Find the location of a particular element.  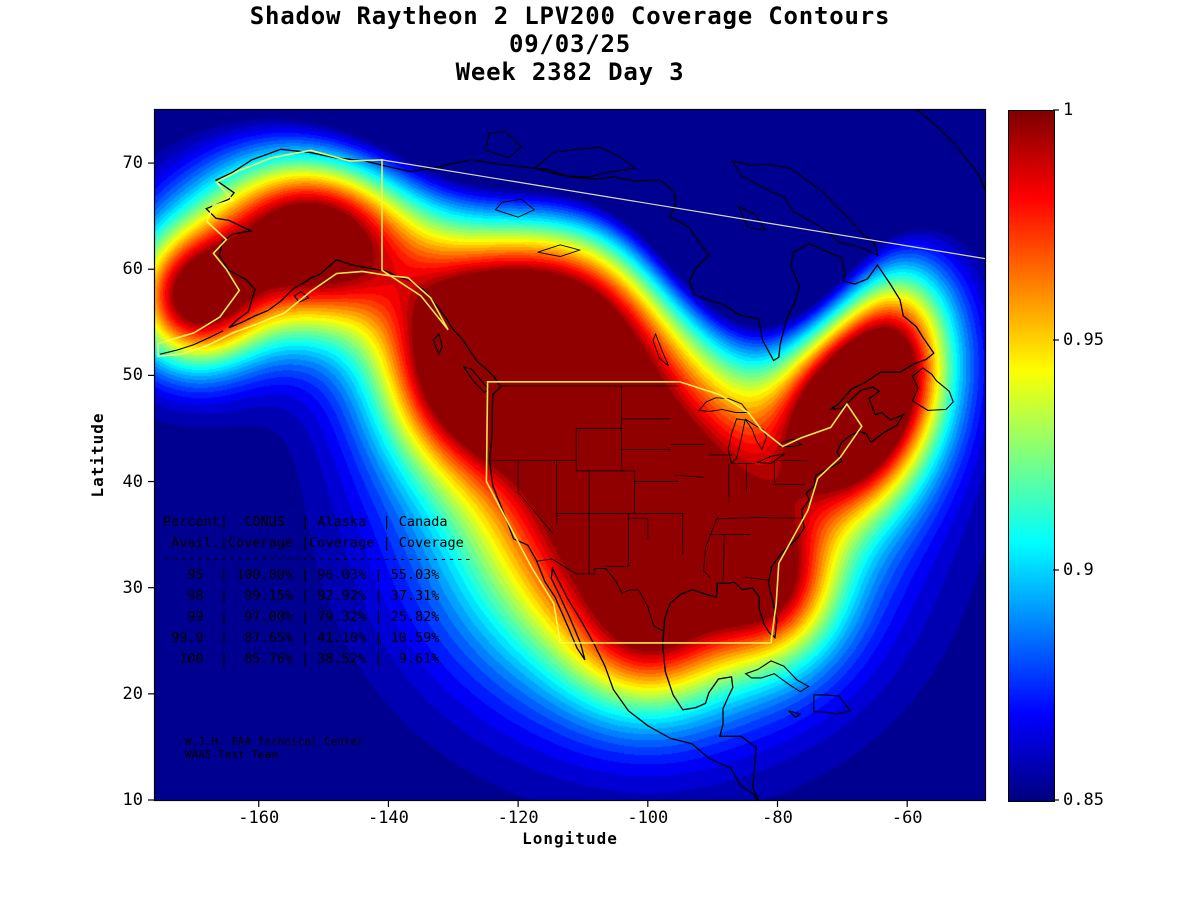

x-tick-label: -60 is located at coordinates (907, 818).